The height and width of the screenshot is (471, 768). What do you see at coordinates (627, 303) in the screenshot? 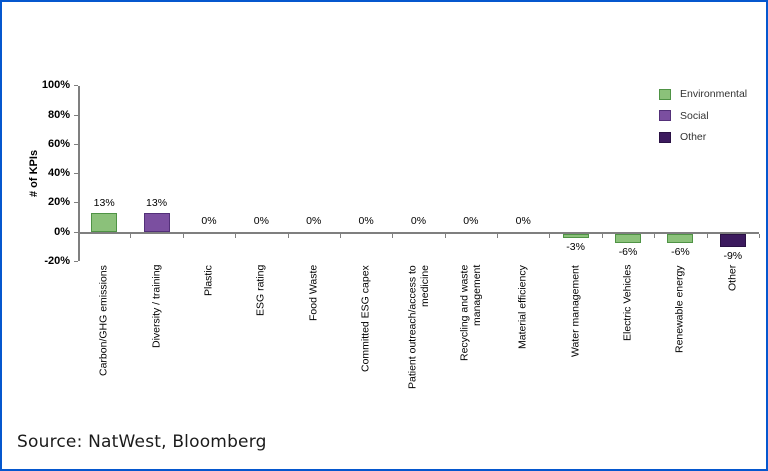
I see `category-label-electric-vehicles: Electric Vehicles` at bounding box center [627, 303].